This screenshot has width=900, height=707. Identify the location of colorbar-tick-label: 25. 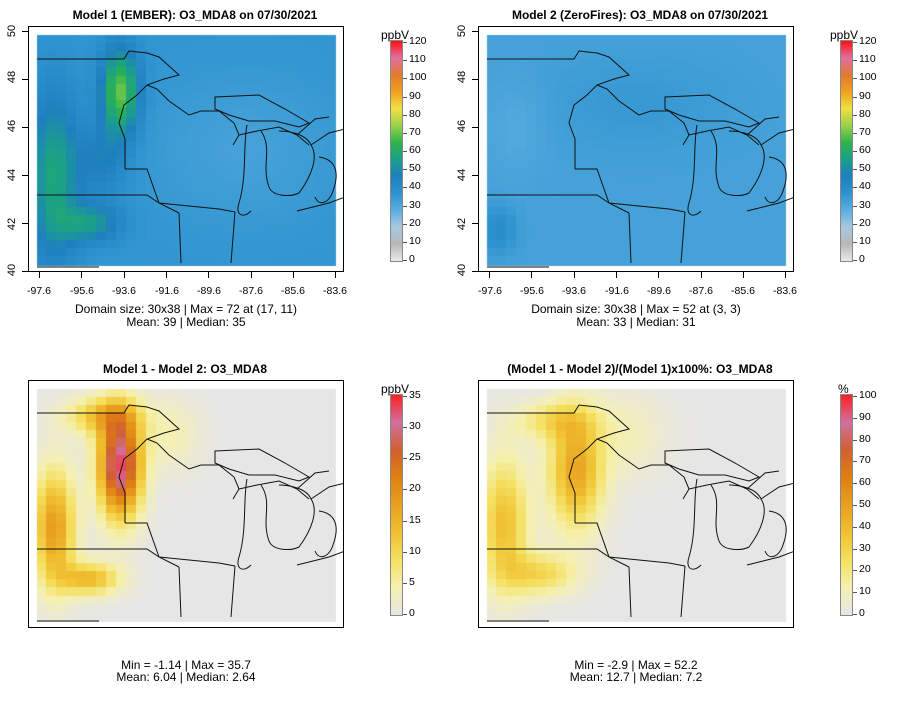
(415, 457).